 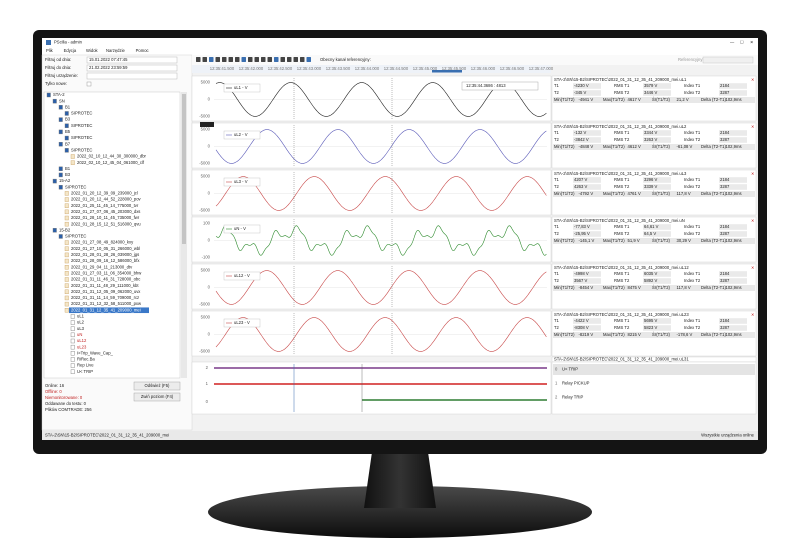 What do you see at coordinates (581, 139) in the screenshot?
I see `panel-cell: -3842 V` at bounding box center [581, 139].